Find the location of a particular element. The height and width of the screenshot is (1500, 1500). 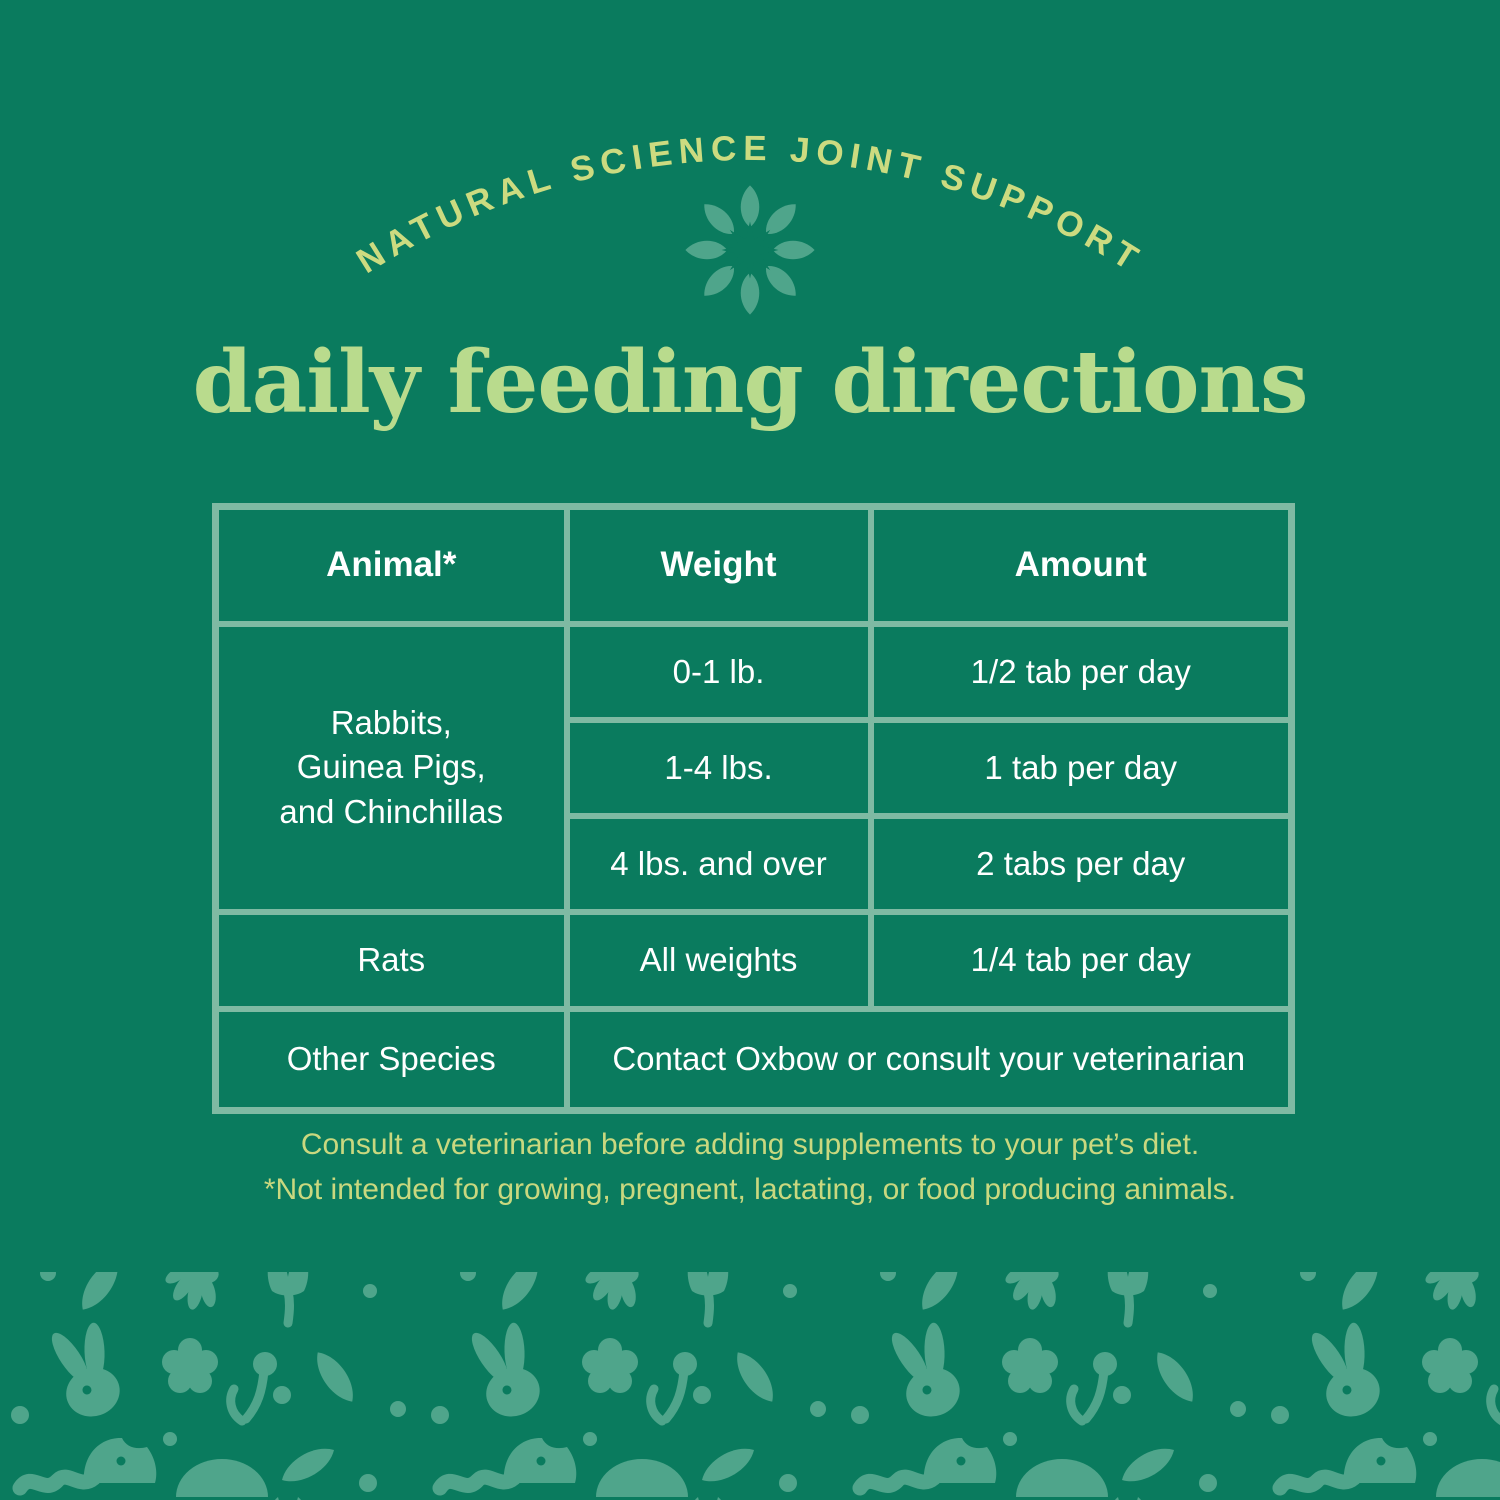

animal-line: Rabbits, is located at coordinates (391, 722).